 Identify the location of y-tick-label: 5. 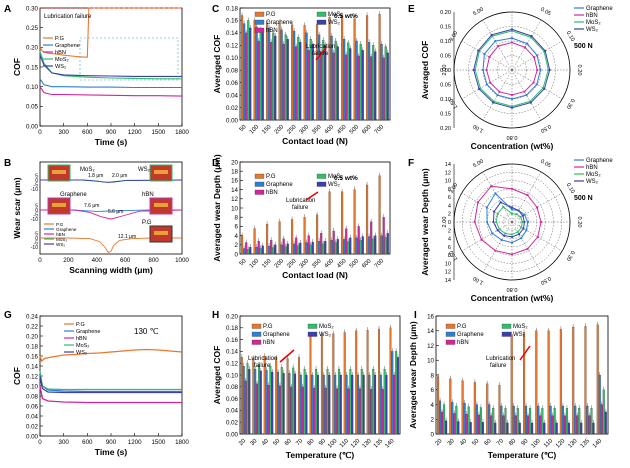
(36, 235).